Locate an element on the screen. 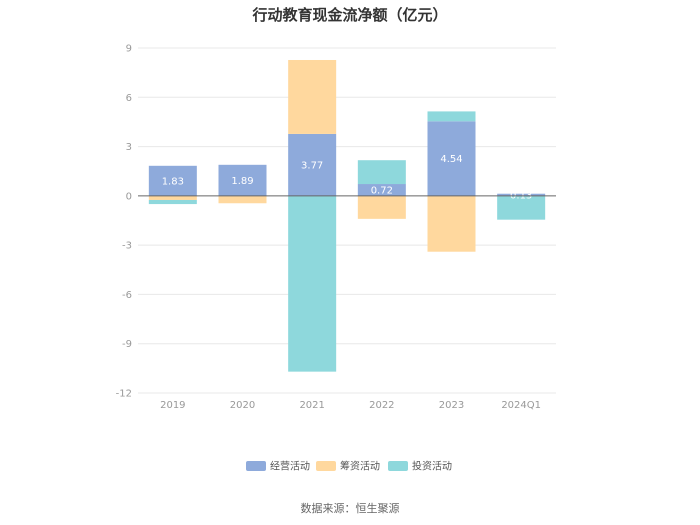  bar-value-label: 1.89 is located at coordinates (242, 181).